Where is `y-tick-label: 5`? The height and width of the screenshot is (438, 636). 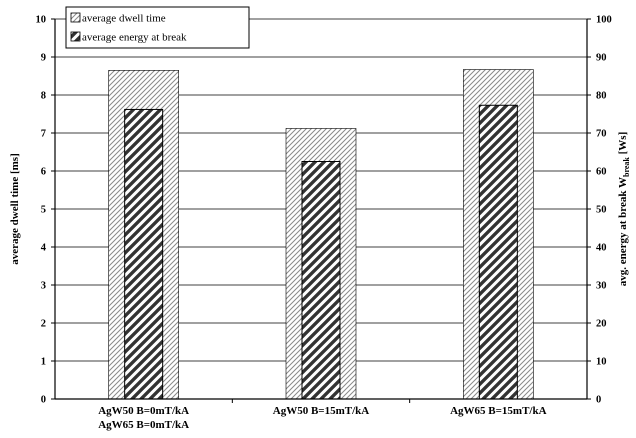 y-tick-label: 5 is located at coordinates (43, 210).